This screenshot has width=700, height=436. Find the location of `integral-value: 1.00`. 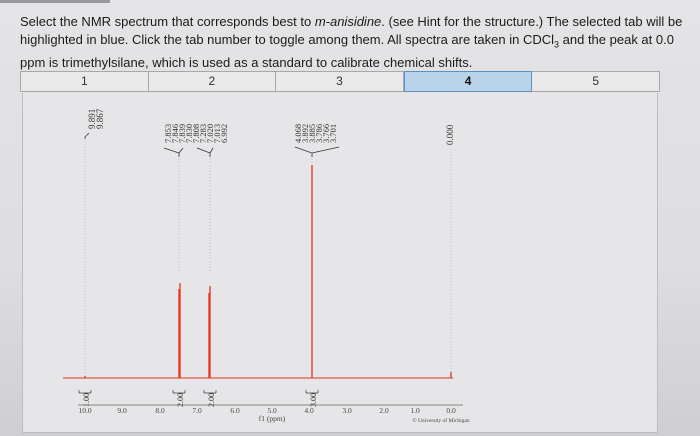

integral-value: 1.00 is located at coordinates (86, 400).